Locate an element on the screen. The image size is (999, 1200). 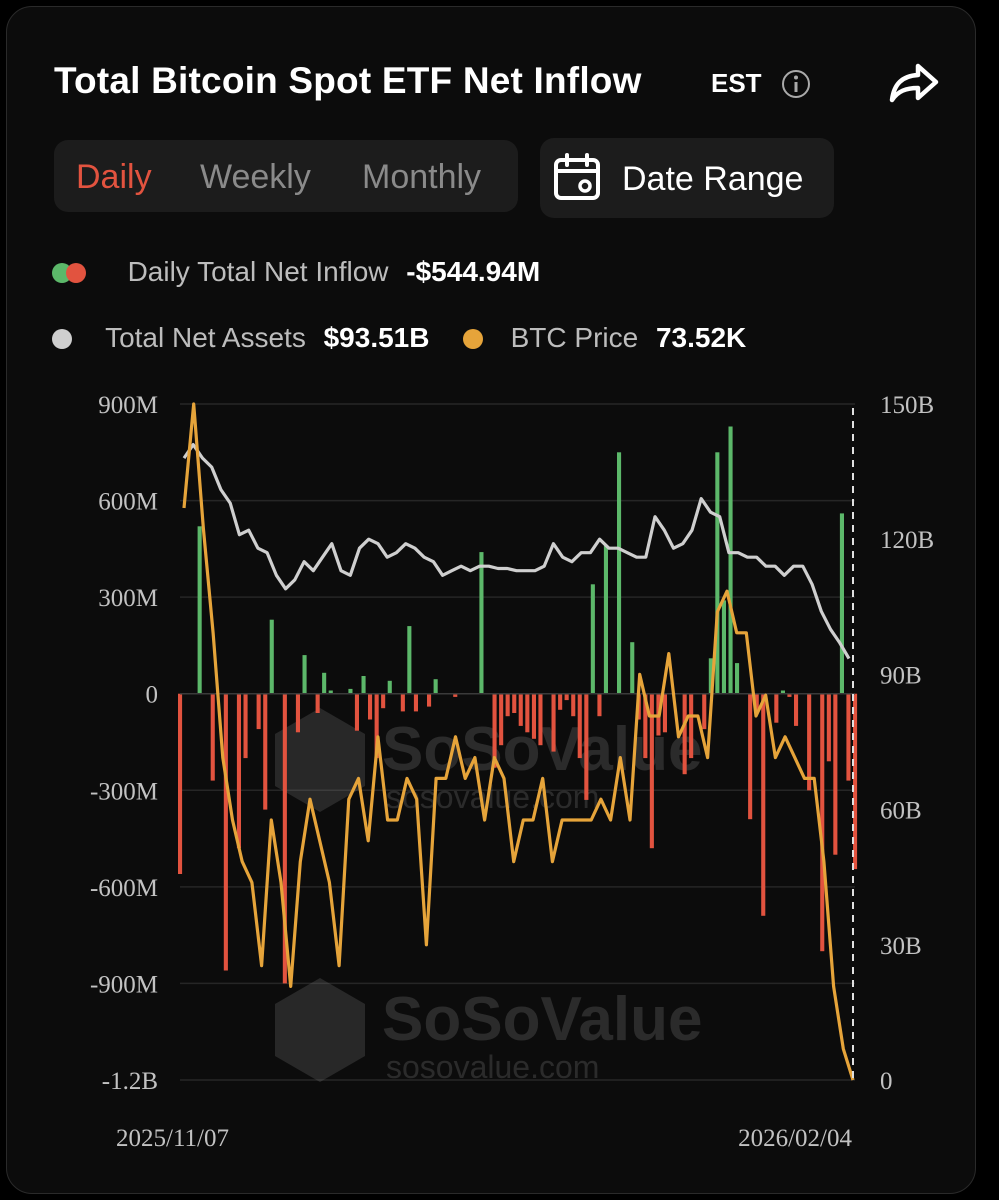
legend-assets-label: Total Net Assets is located at coordinates (205, 337).